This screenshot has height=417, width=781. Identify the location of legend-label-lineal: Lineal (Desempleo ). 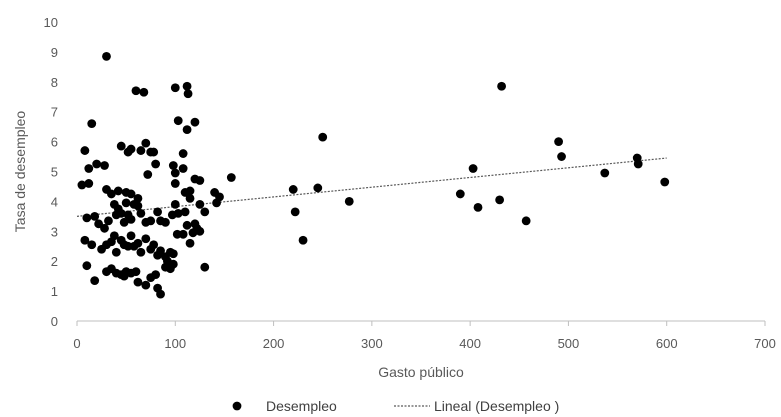
(496, 406).